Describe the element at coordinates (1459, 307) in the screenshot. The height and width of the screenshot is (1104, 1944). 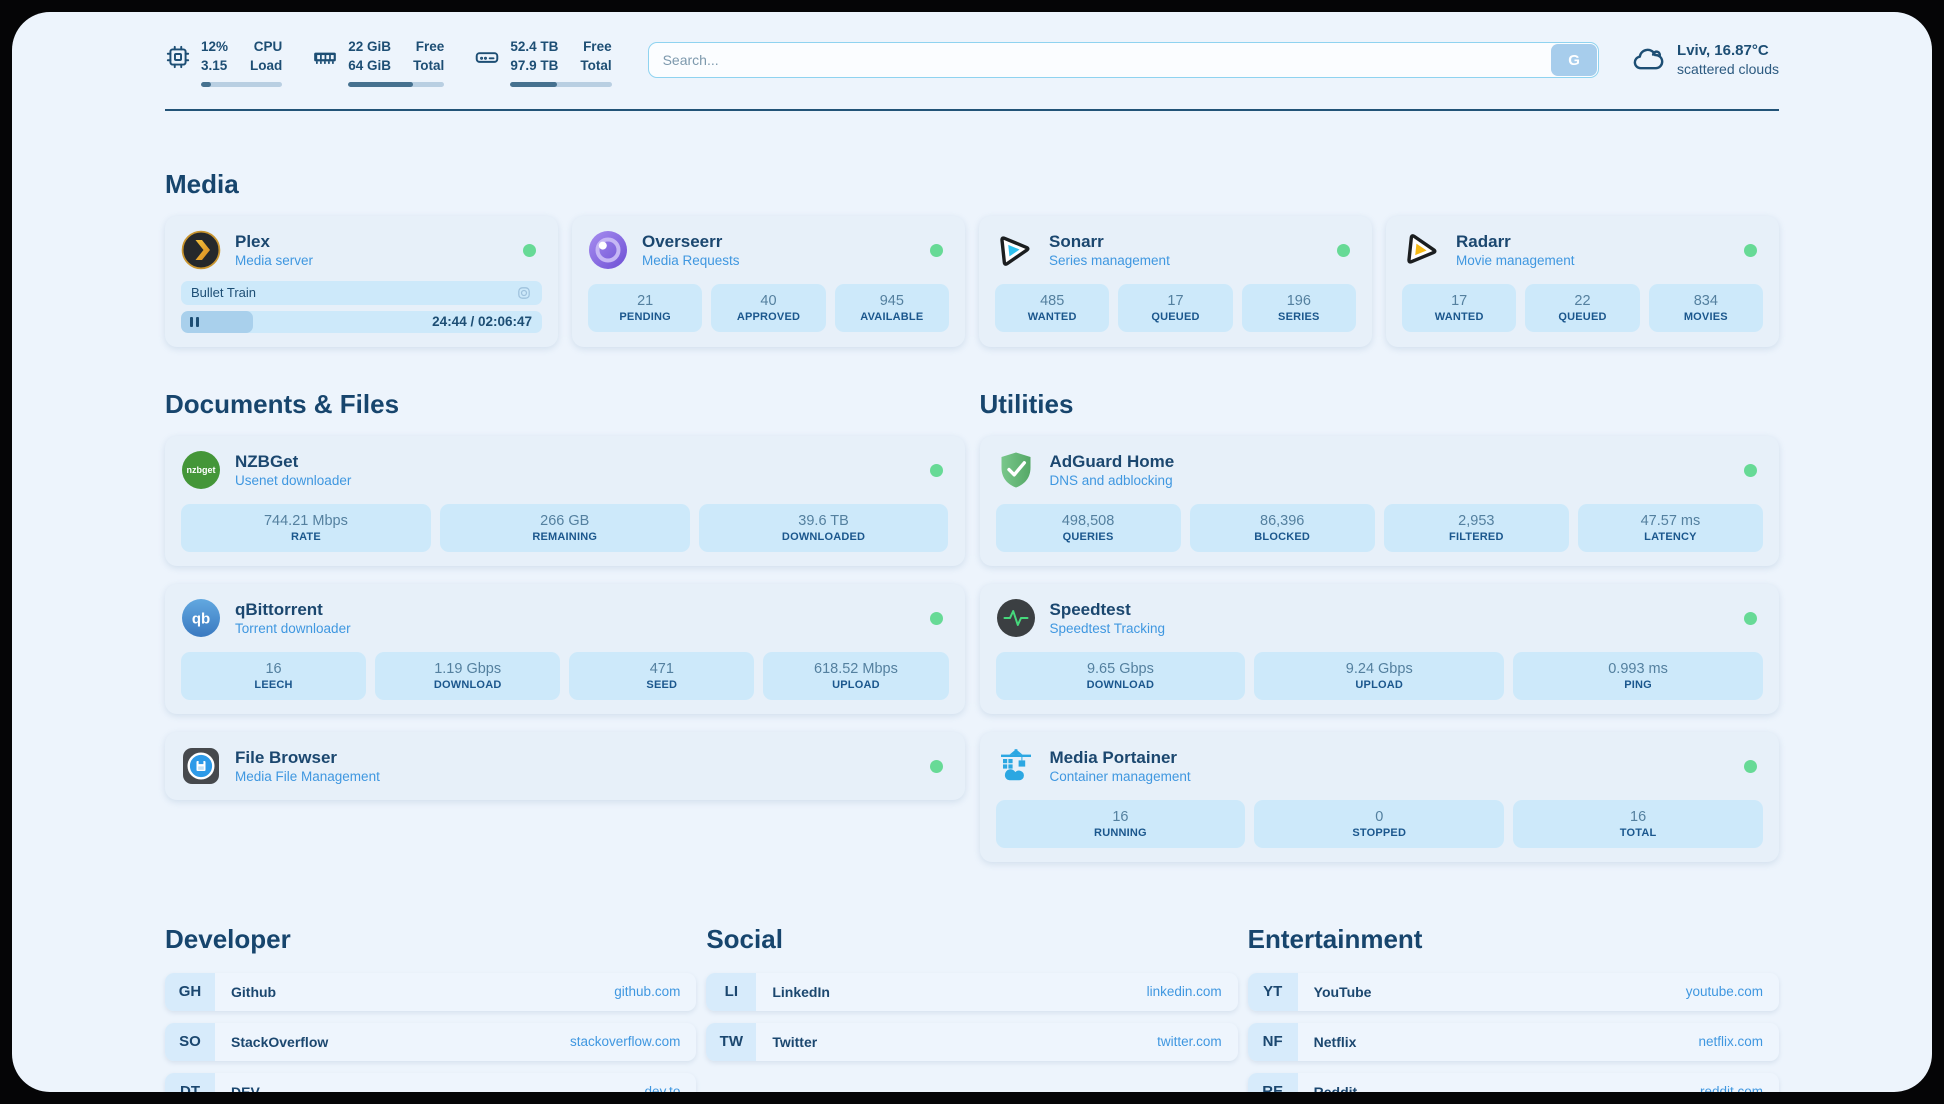
I see `radarr-stat-wanted: 17 WANTED` at that location.